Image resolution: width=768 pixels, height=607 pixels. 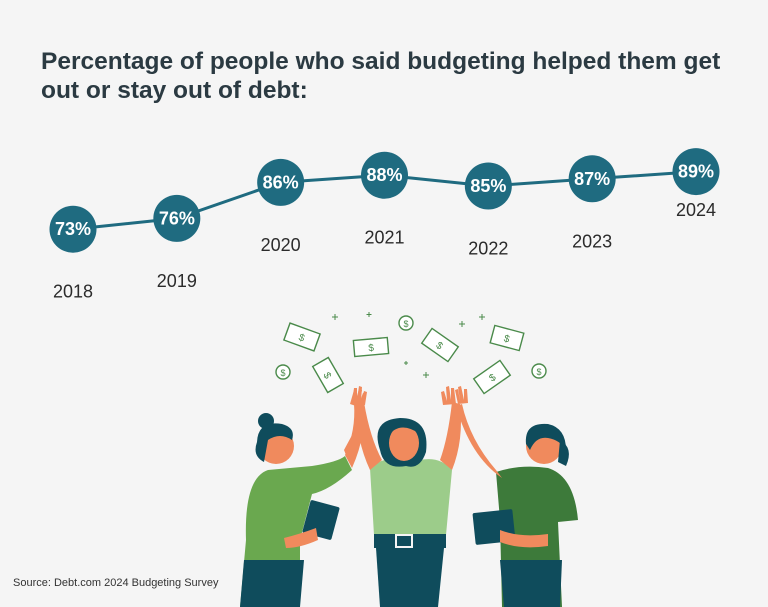 What do you see at coordinates (516, 496) in the screenshot?
I see `right-woman` at bounding box center [516, 496].